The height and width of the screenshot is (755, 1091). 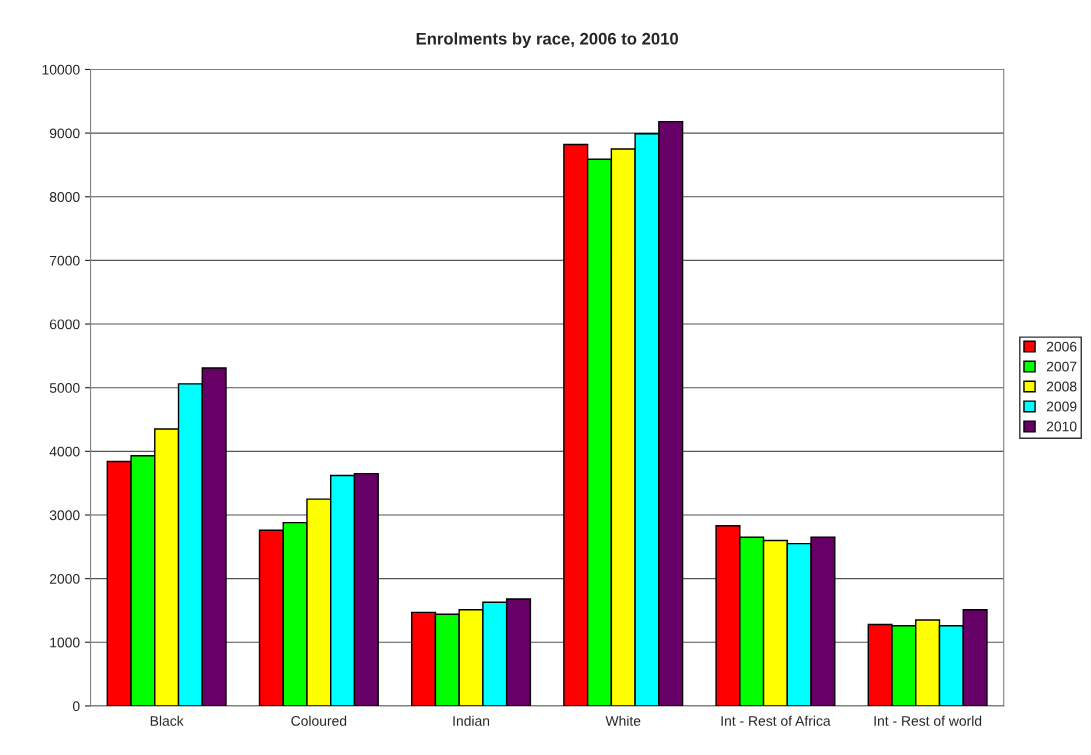 I want to click on y-tick-label: 2000, so click(x=64, y=578).